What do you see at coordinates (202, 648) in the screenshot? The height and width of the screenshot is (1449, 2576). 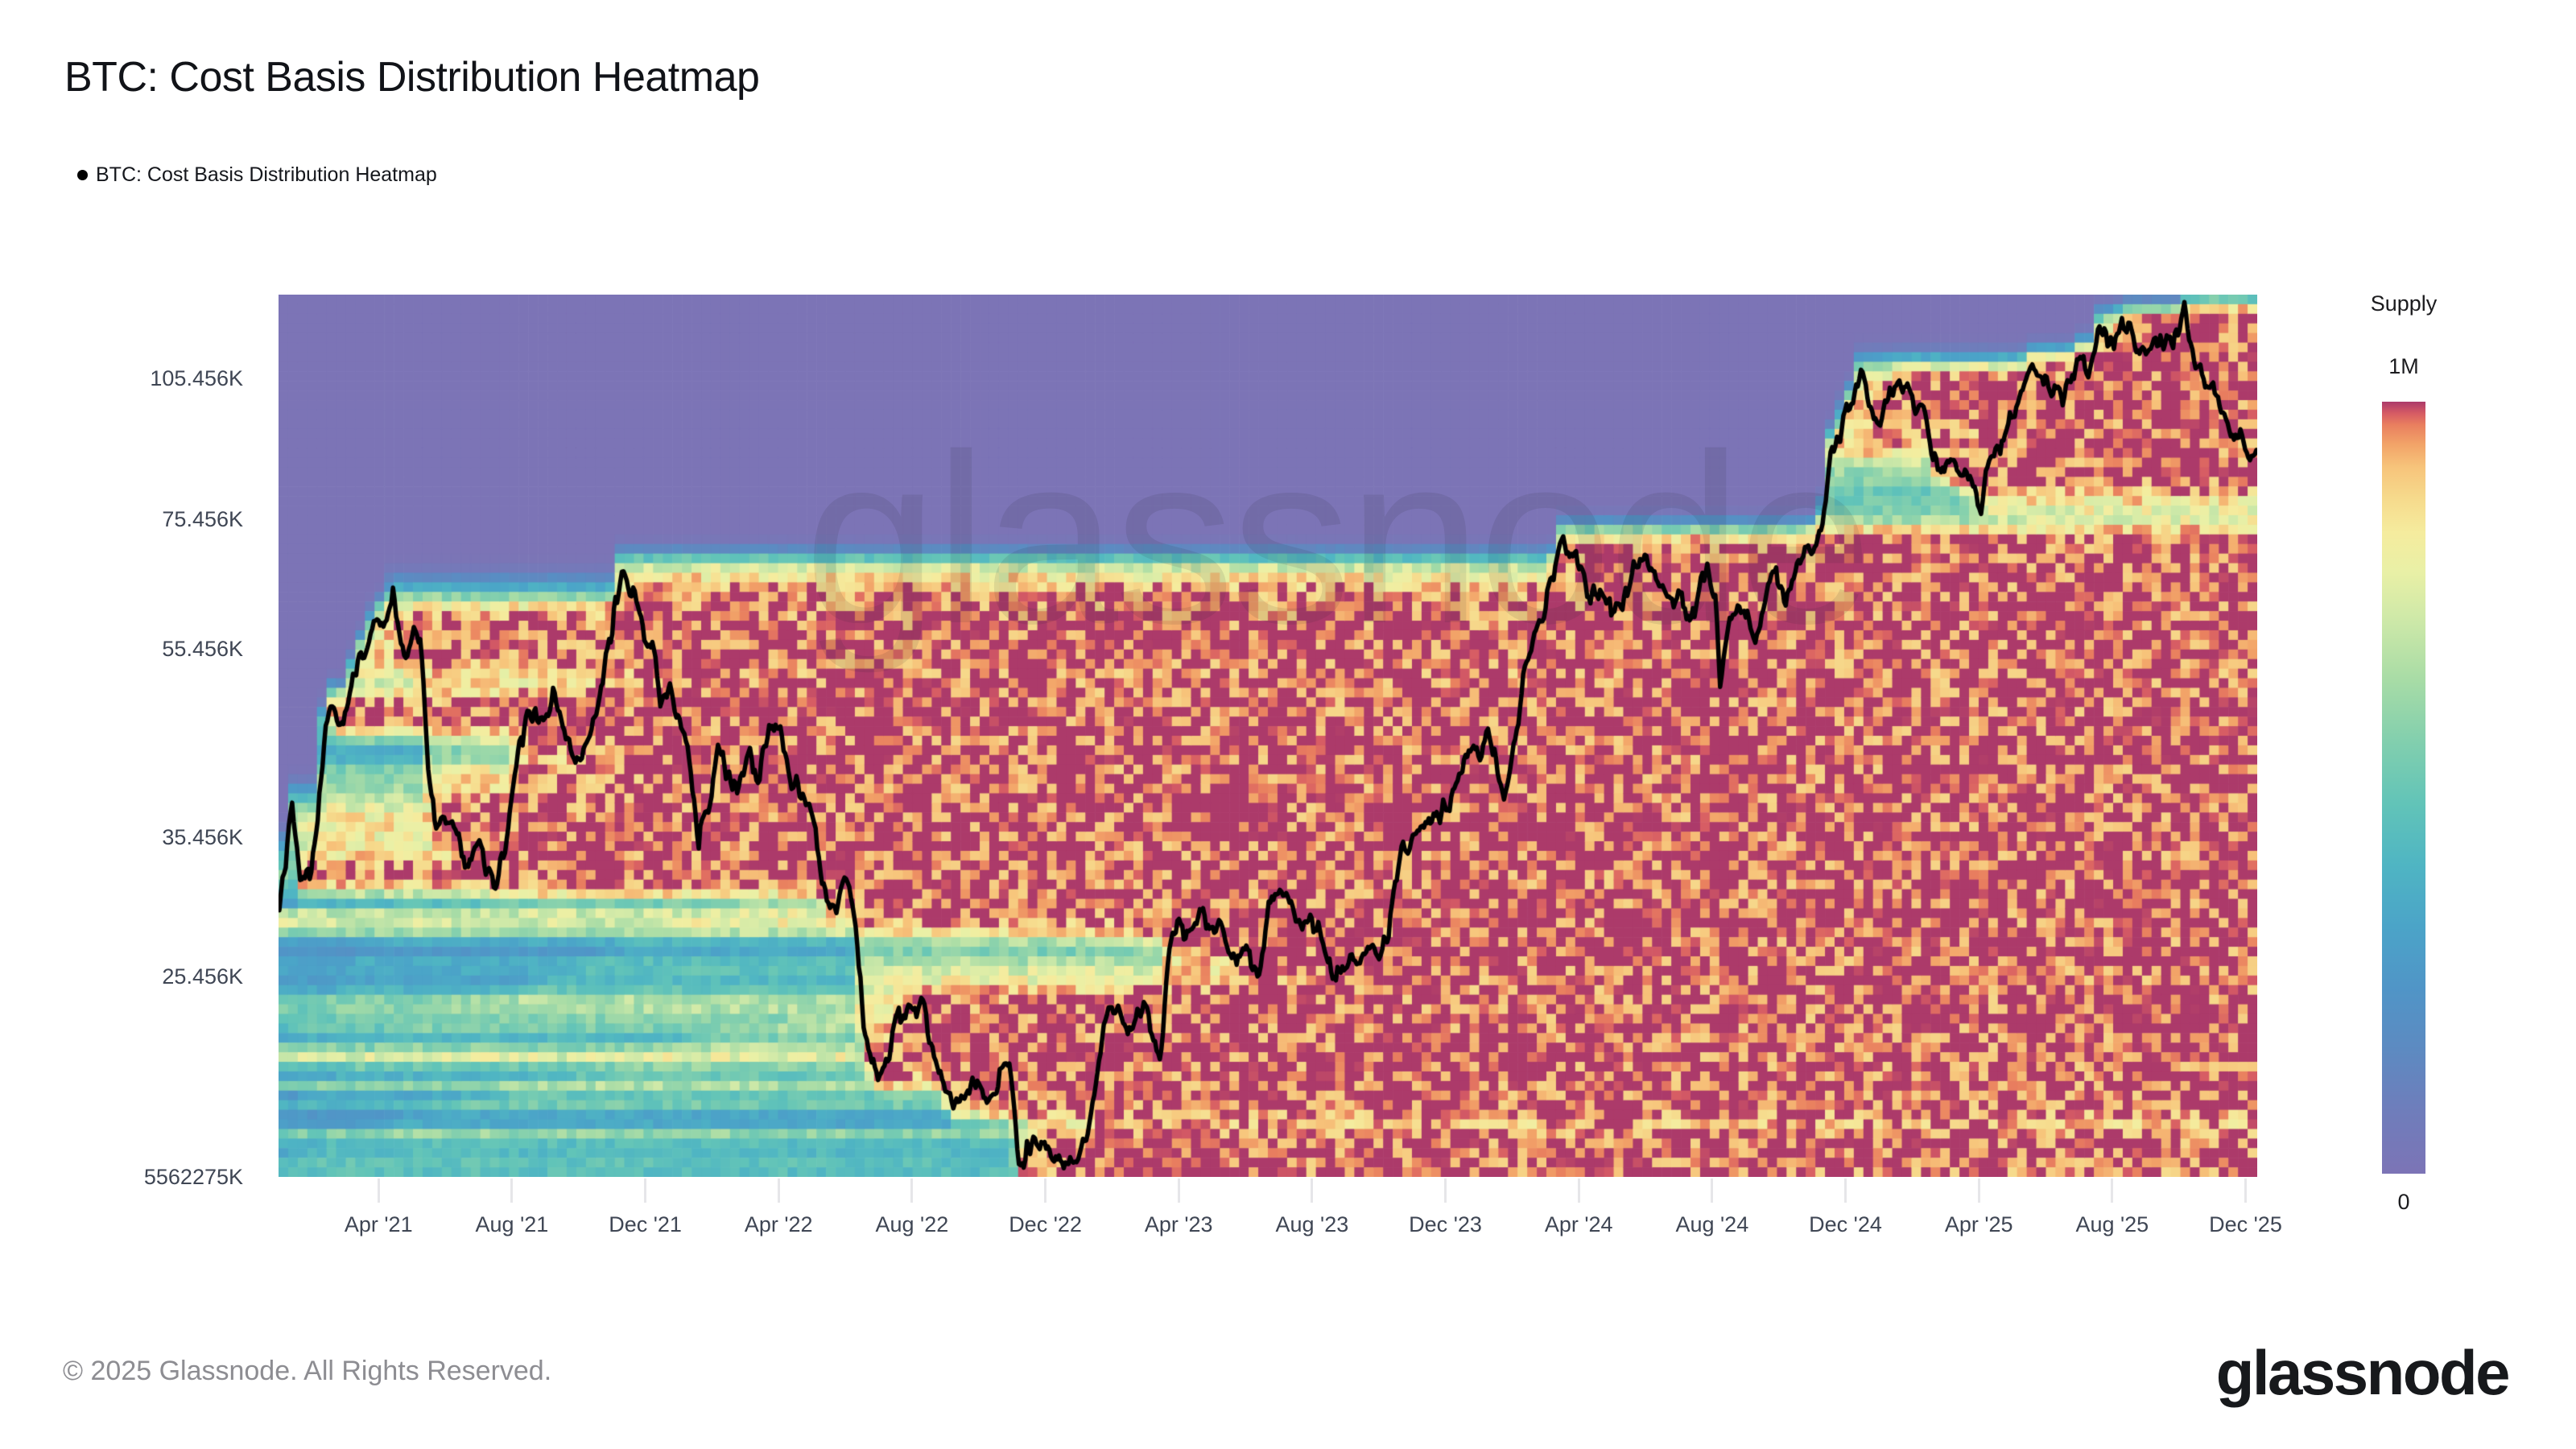 I see `y-tick-label: 55.456K` at bounding box center [202, 648].